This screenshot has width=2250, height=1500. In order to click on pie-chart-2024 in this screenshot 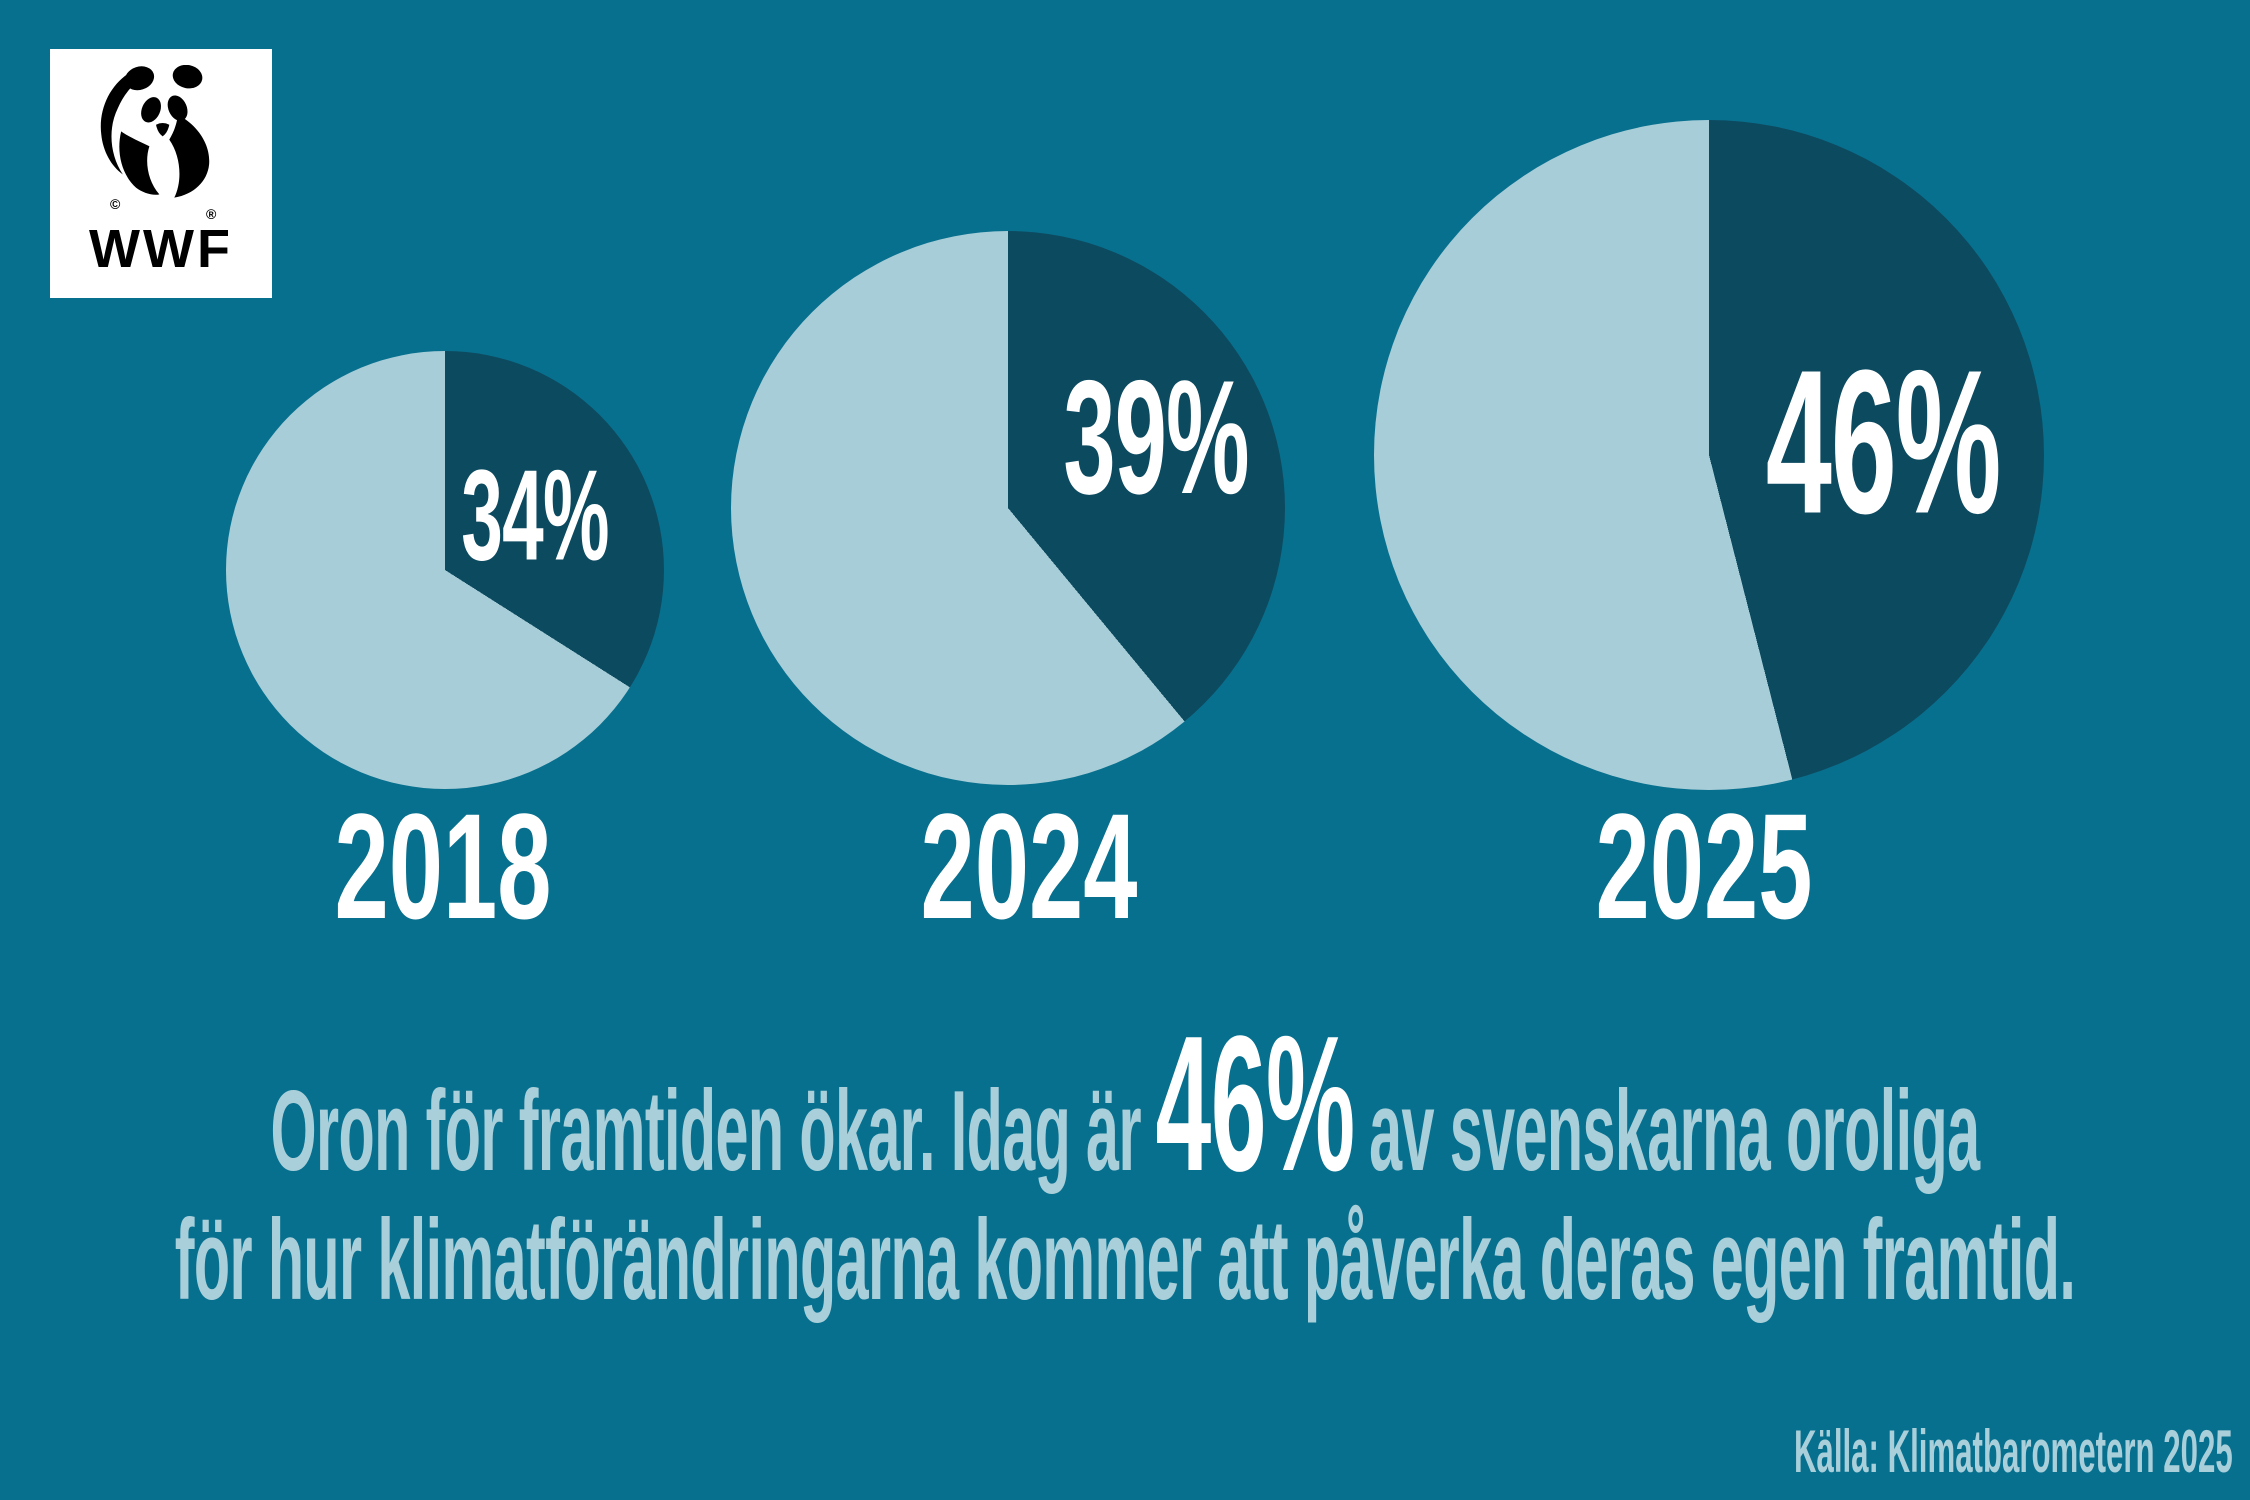, I will do `click(1008, 508)`.